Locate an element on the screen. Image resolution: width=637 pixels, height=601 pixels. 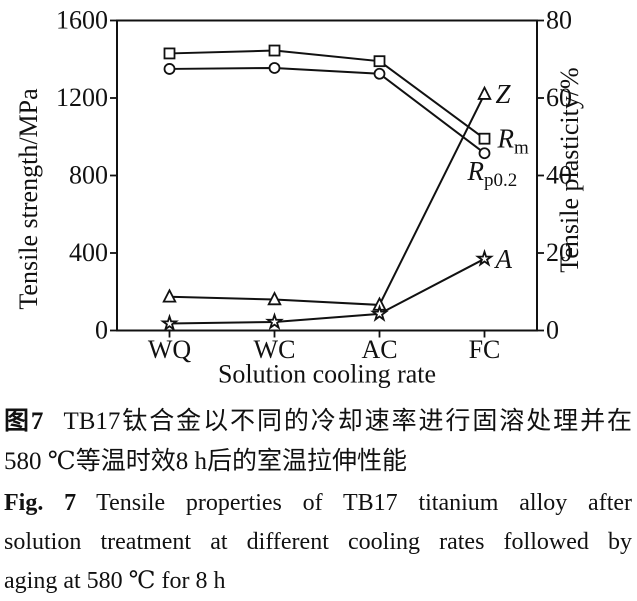
marker-star-A-WC is located at coordinates (274, 321).